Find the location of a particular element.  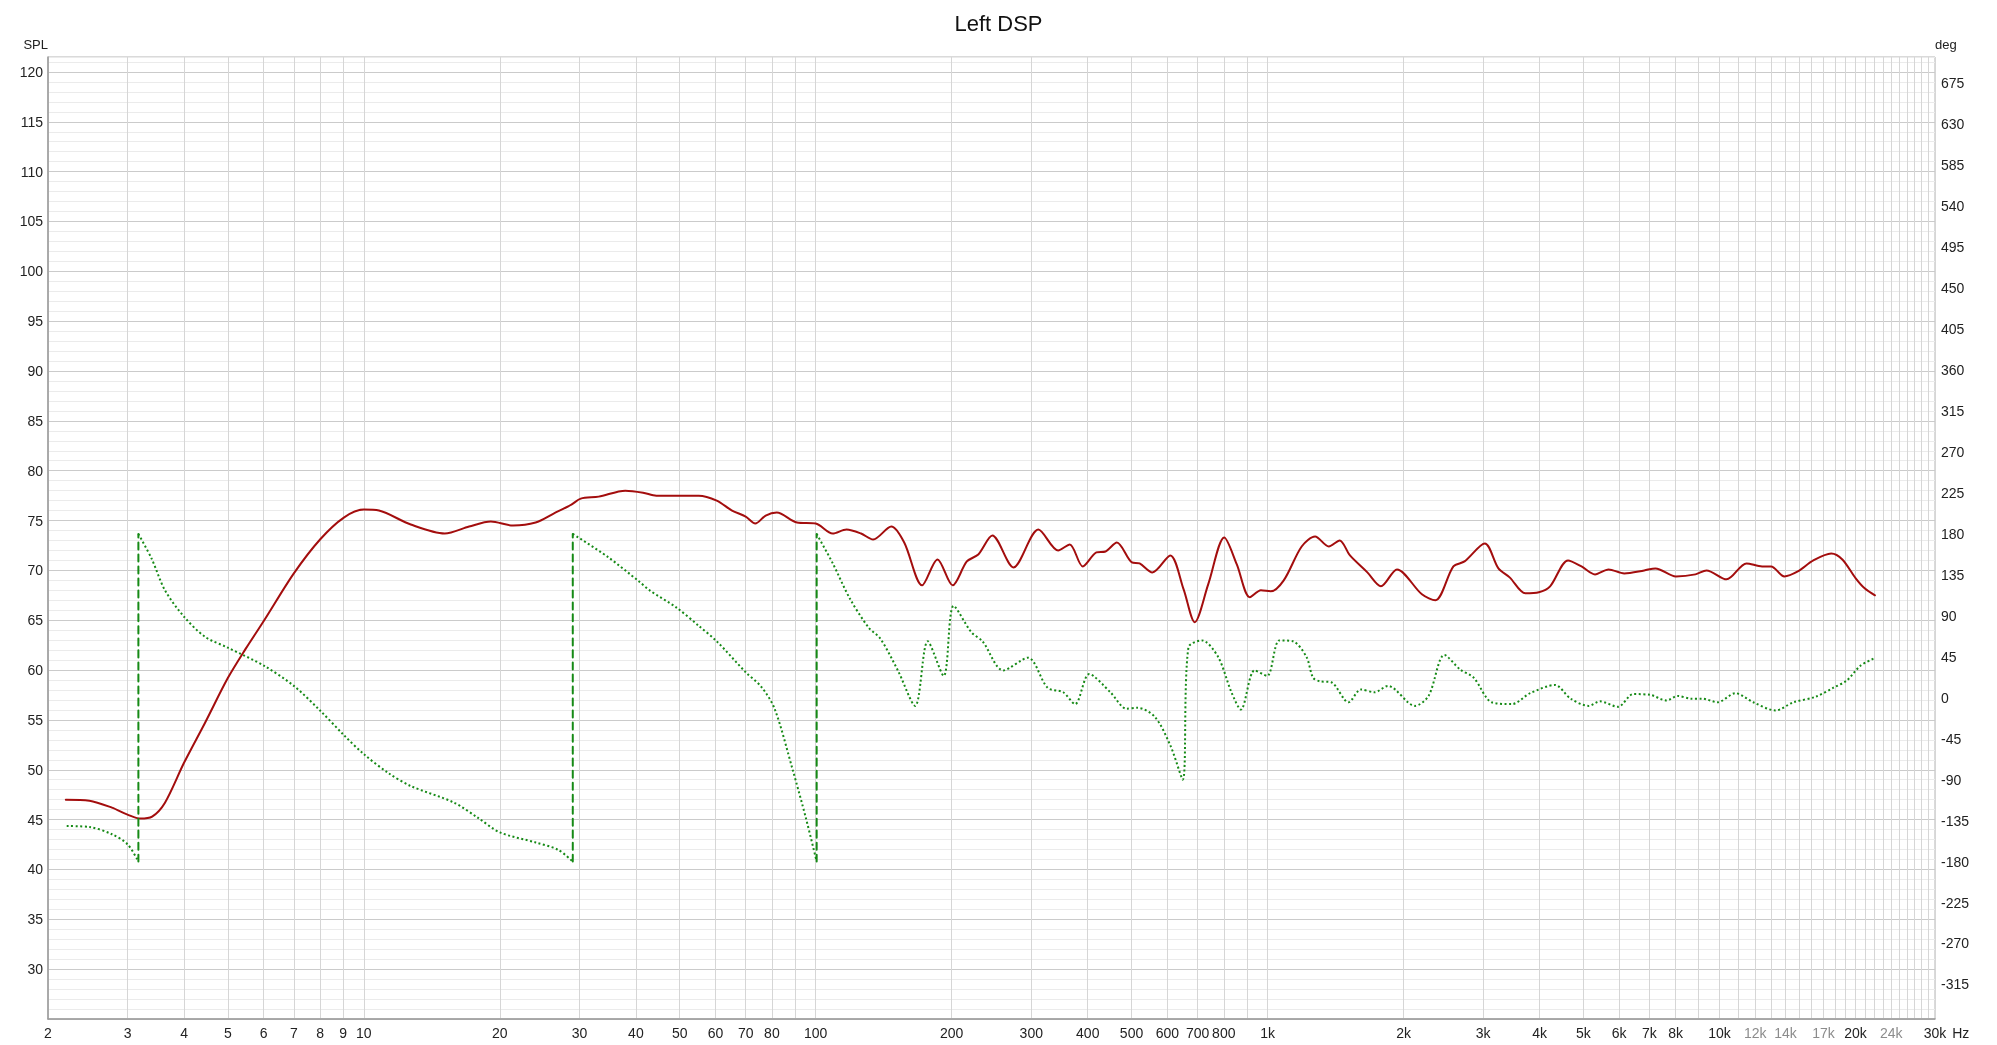

x-tick-label: 3k is located at coordinates (1483, 1033).